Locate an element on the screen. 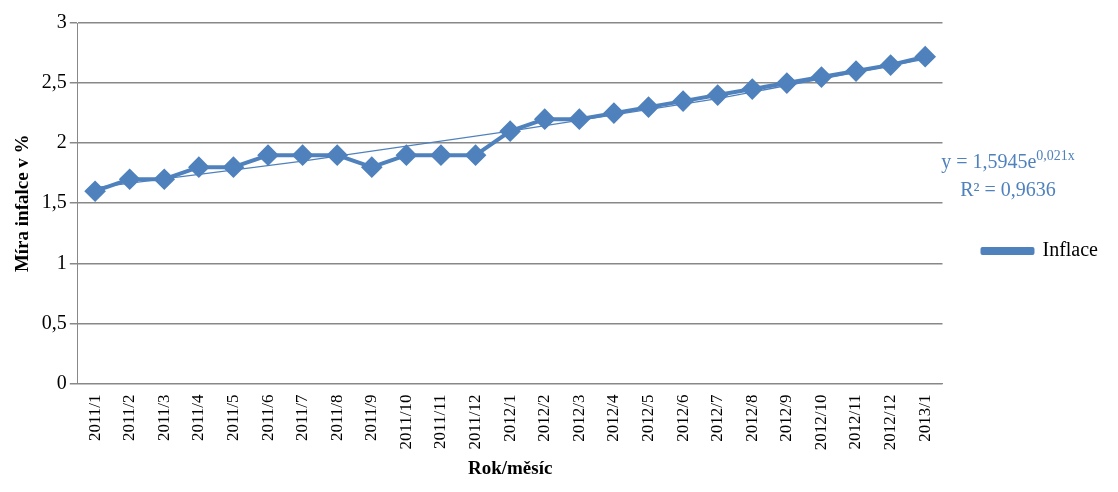  x-tick-label: 2011/4 is located at coordinates (198, 417).